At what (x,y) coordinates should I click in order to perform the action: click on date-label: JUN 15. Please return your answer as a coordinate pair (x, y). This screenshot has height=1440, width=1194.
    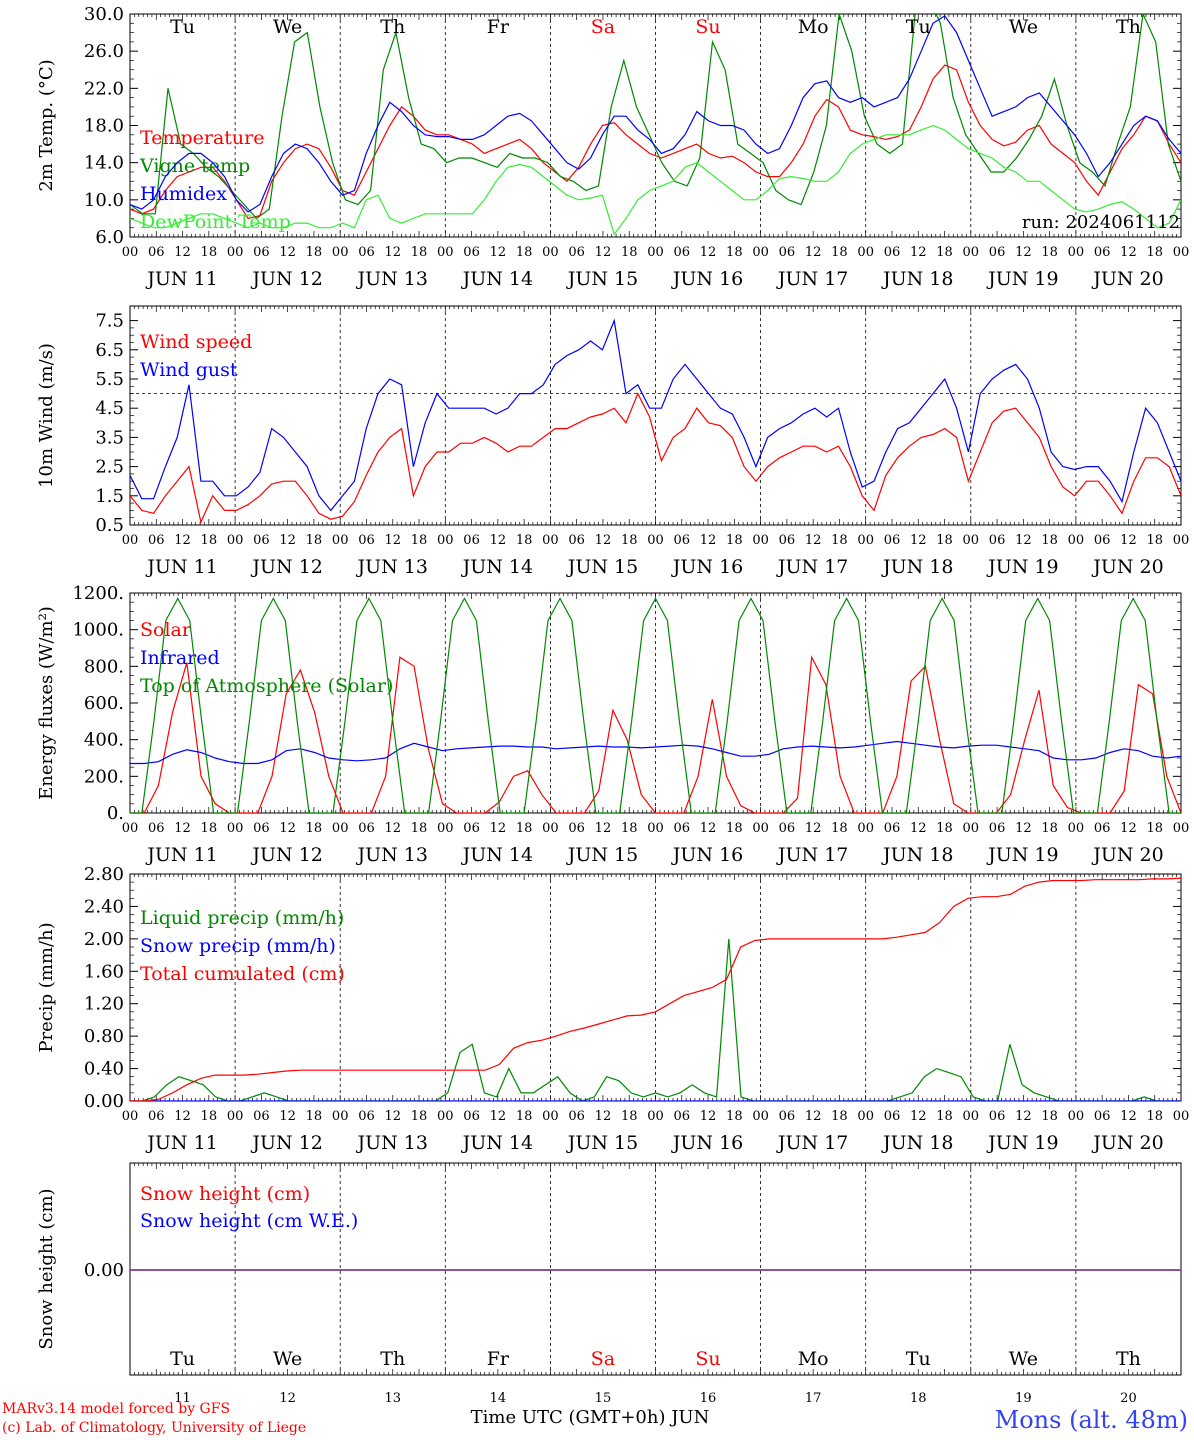
    Looking at the image, I should click on (602, 279).